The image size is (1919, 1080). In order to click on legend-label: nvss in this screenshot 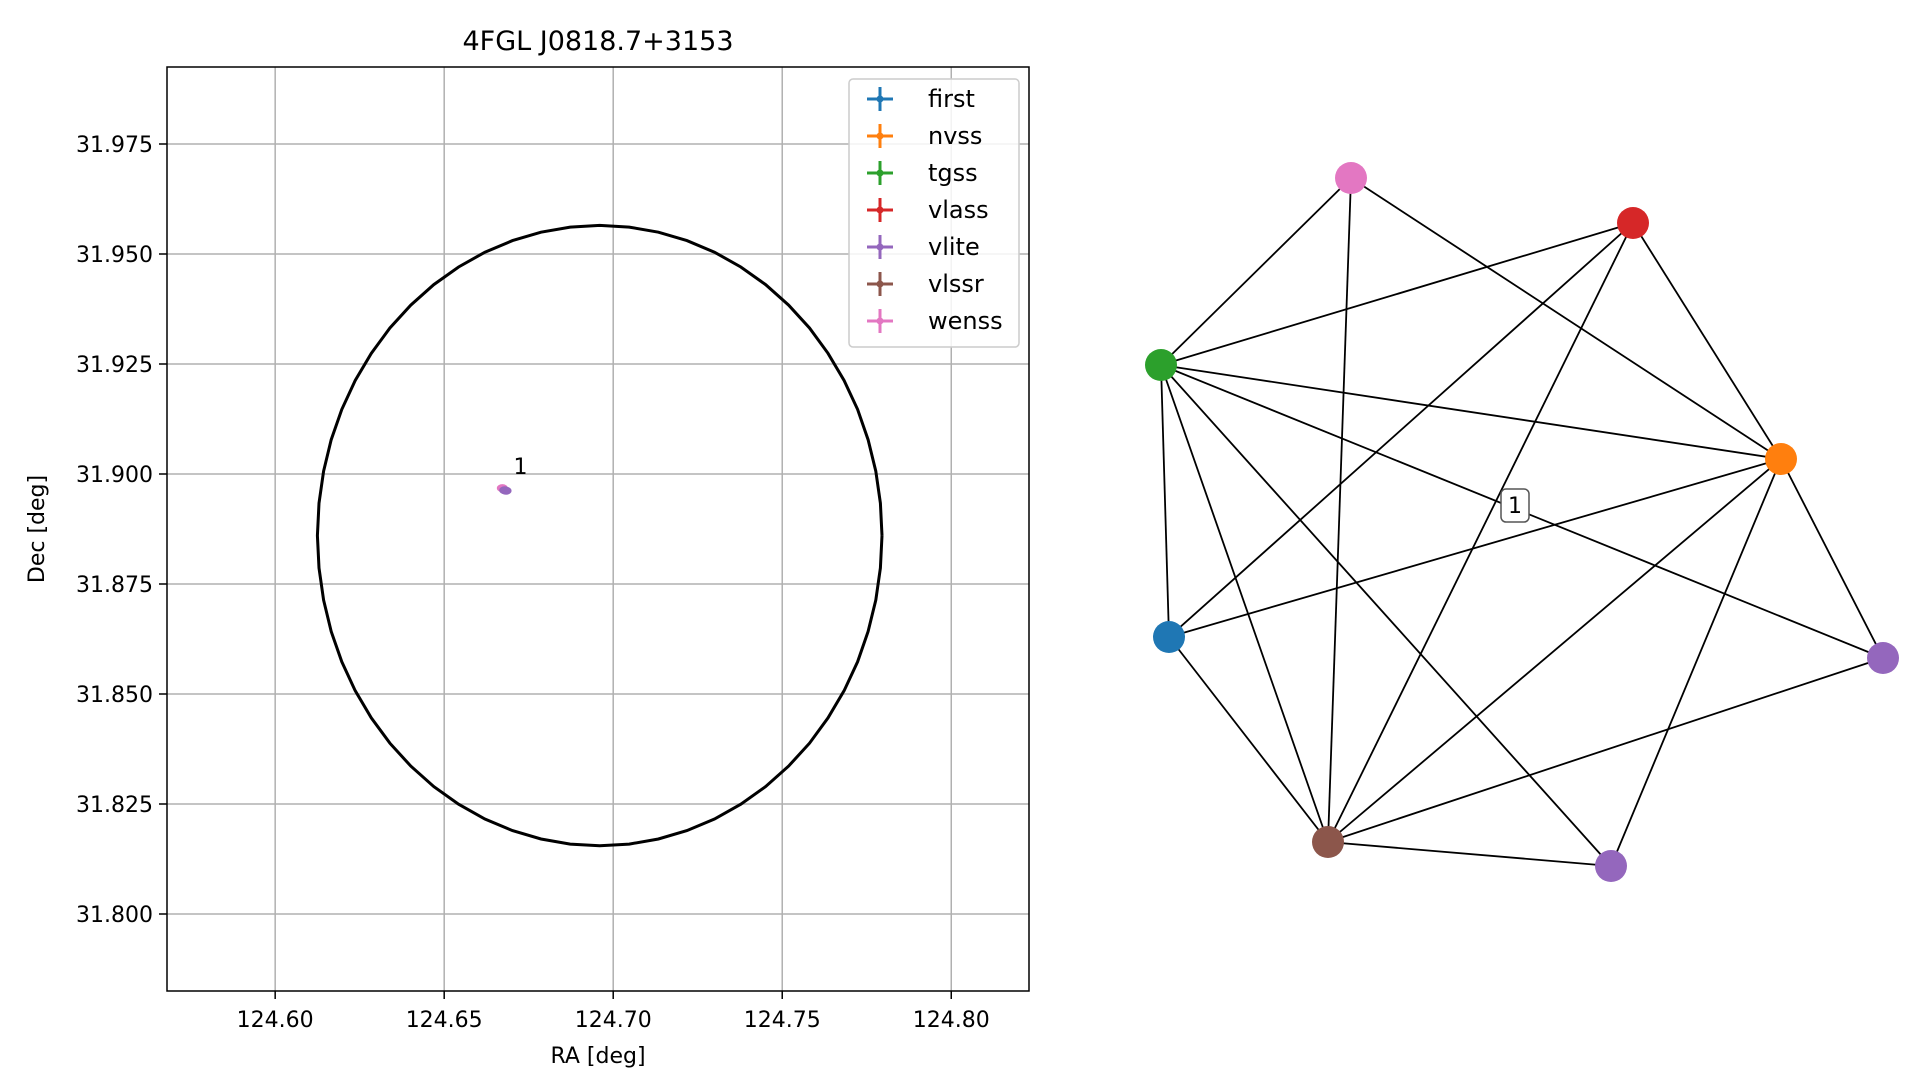, I will do `click(955, 136)`.